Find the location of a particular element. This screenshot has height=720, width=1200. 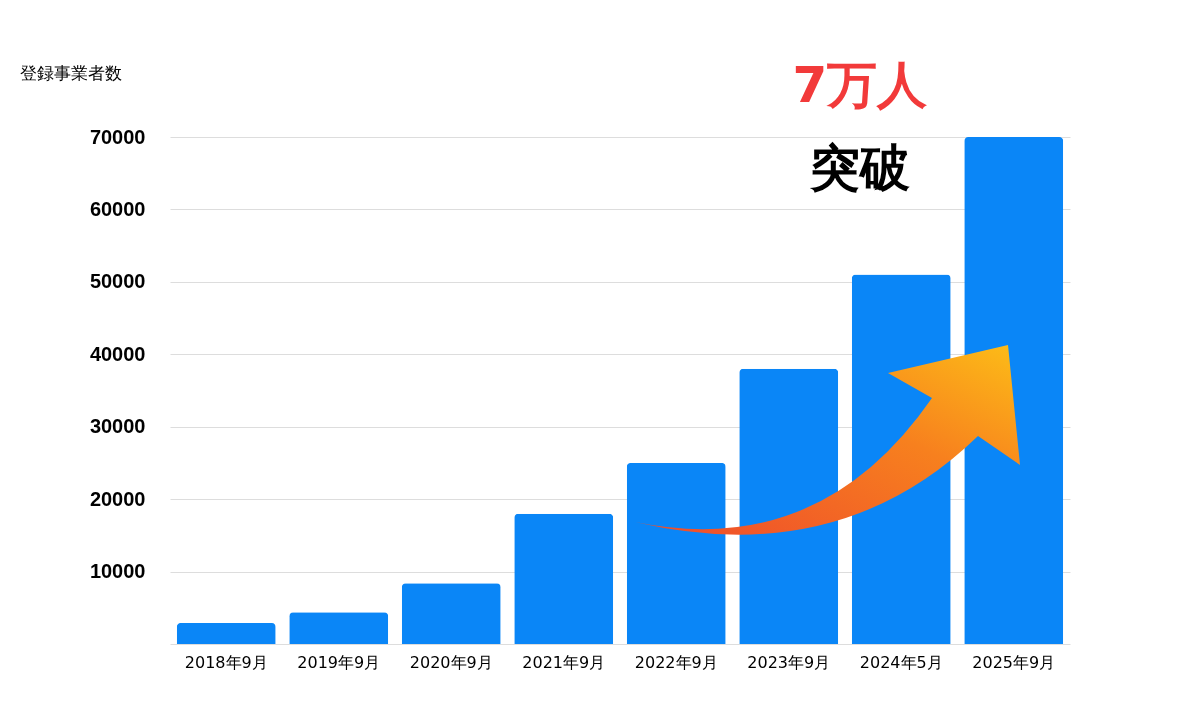

x-tick-label: 2025年9月 is located at coordinates (1014, 662).